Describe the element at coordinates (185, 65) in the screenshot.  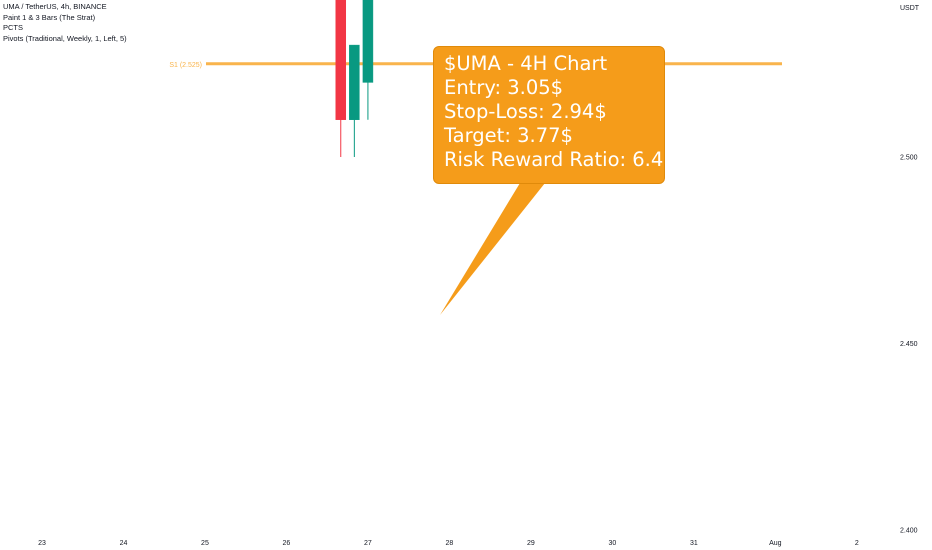
I see `pivot-label-3: S1 (2.525)` at that location.